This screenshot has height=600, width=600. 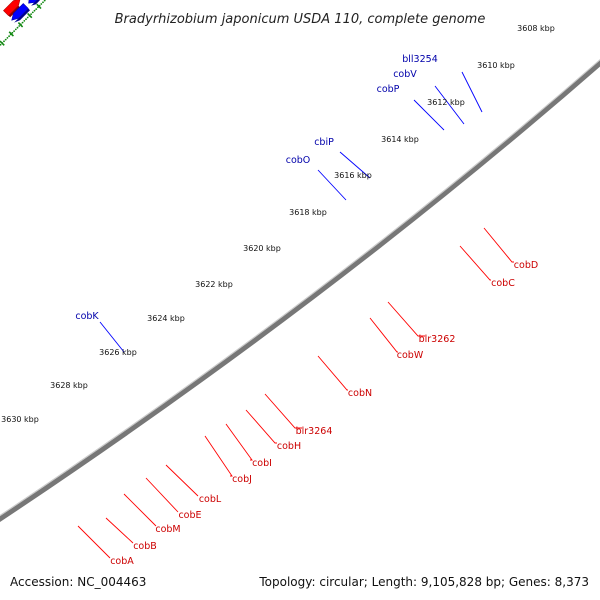 I want to click on gene-label-cobC: cobC, so click(x=503, y=283).